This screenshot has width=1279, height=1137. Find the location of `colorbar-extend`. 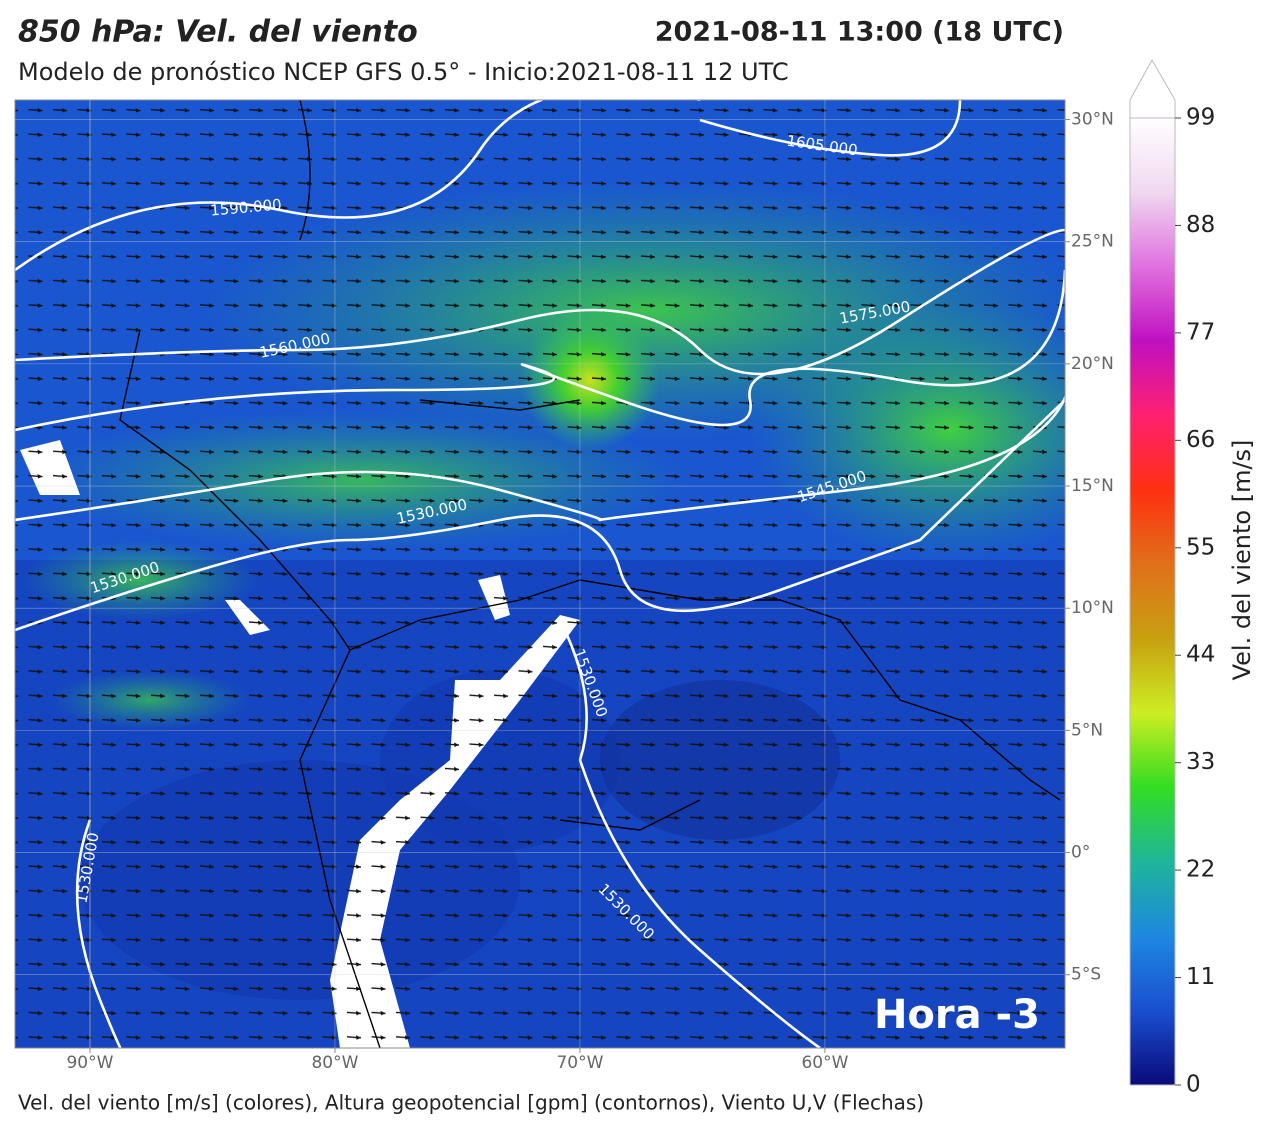

colorbar-extend is located at coordinates (1152, 88).